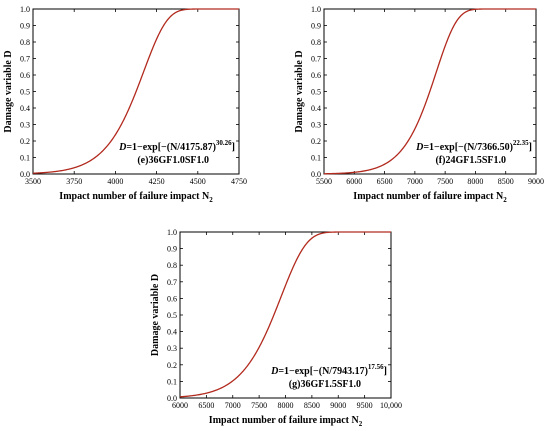 The image size is (550, 431). What do you see at coordinates (323, 371) in the screenshot?
I see `equation-body: =1−exp[−(N/7943.17)` at bounding box center [323, 371].